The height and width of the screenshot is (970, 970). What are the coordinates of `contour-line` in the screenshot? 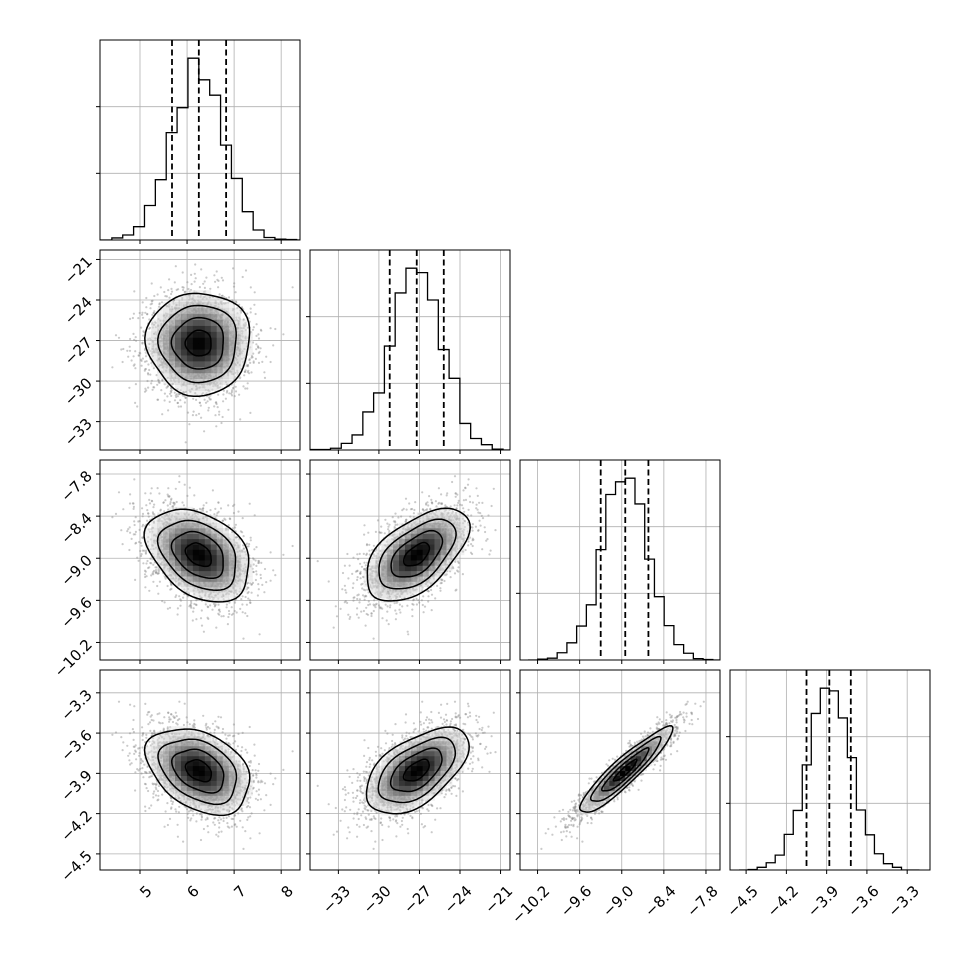 It's located at (198, 343).